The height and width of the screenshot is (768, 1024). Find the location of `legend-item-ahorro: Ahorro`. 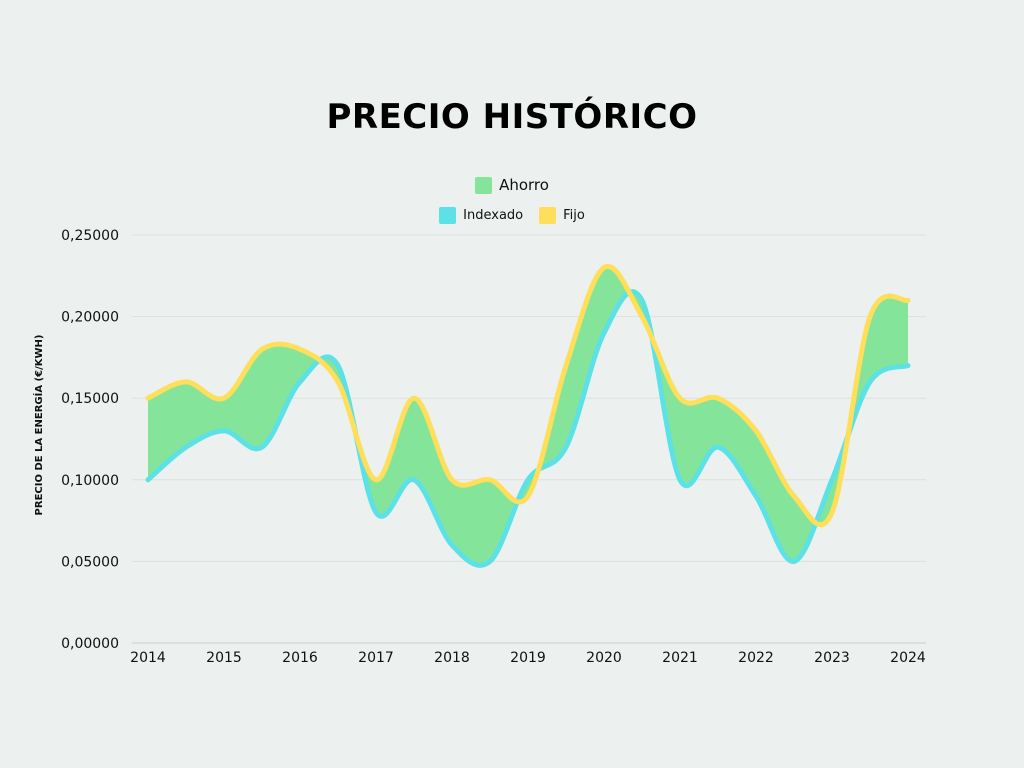

legend-item-ahorro: Ahorro is located at coordinates (512, 185).